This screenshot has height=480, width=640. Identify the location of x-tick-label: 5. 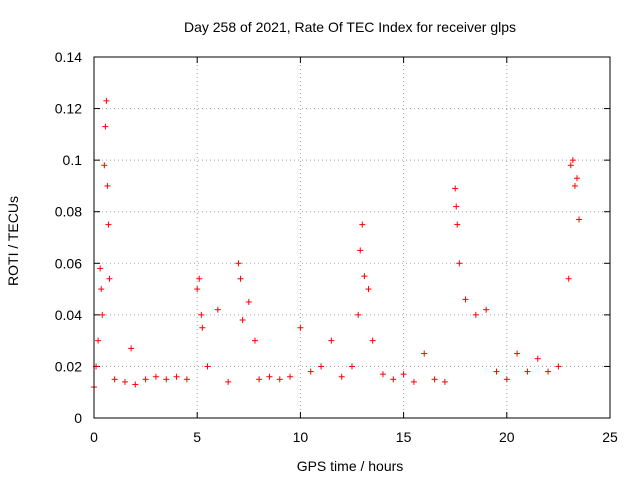
(197, 437).